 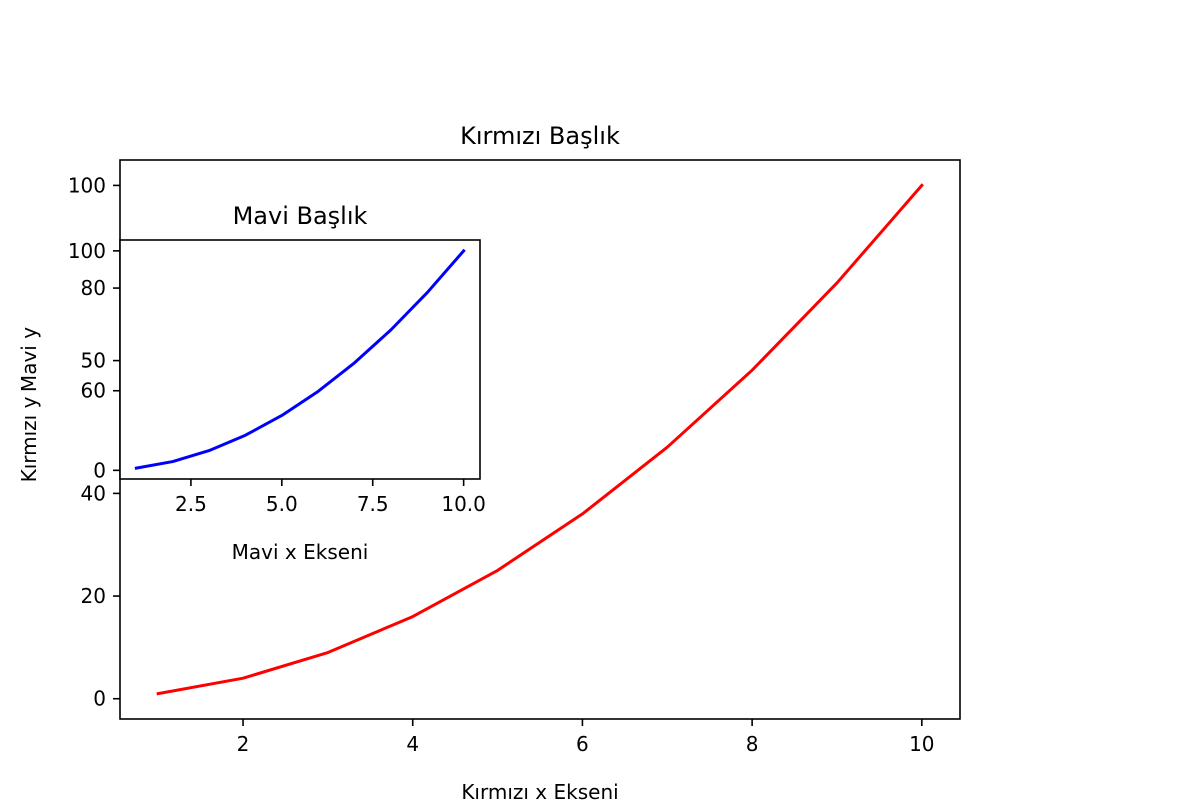 What do you see at coordinates (93, 493) in the screenshot?
I see `main-y-tick-label: 40` at bounding box center [93, 493].